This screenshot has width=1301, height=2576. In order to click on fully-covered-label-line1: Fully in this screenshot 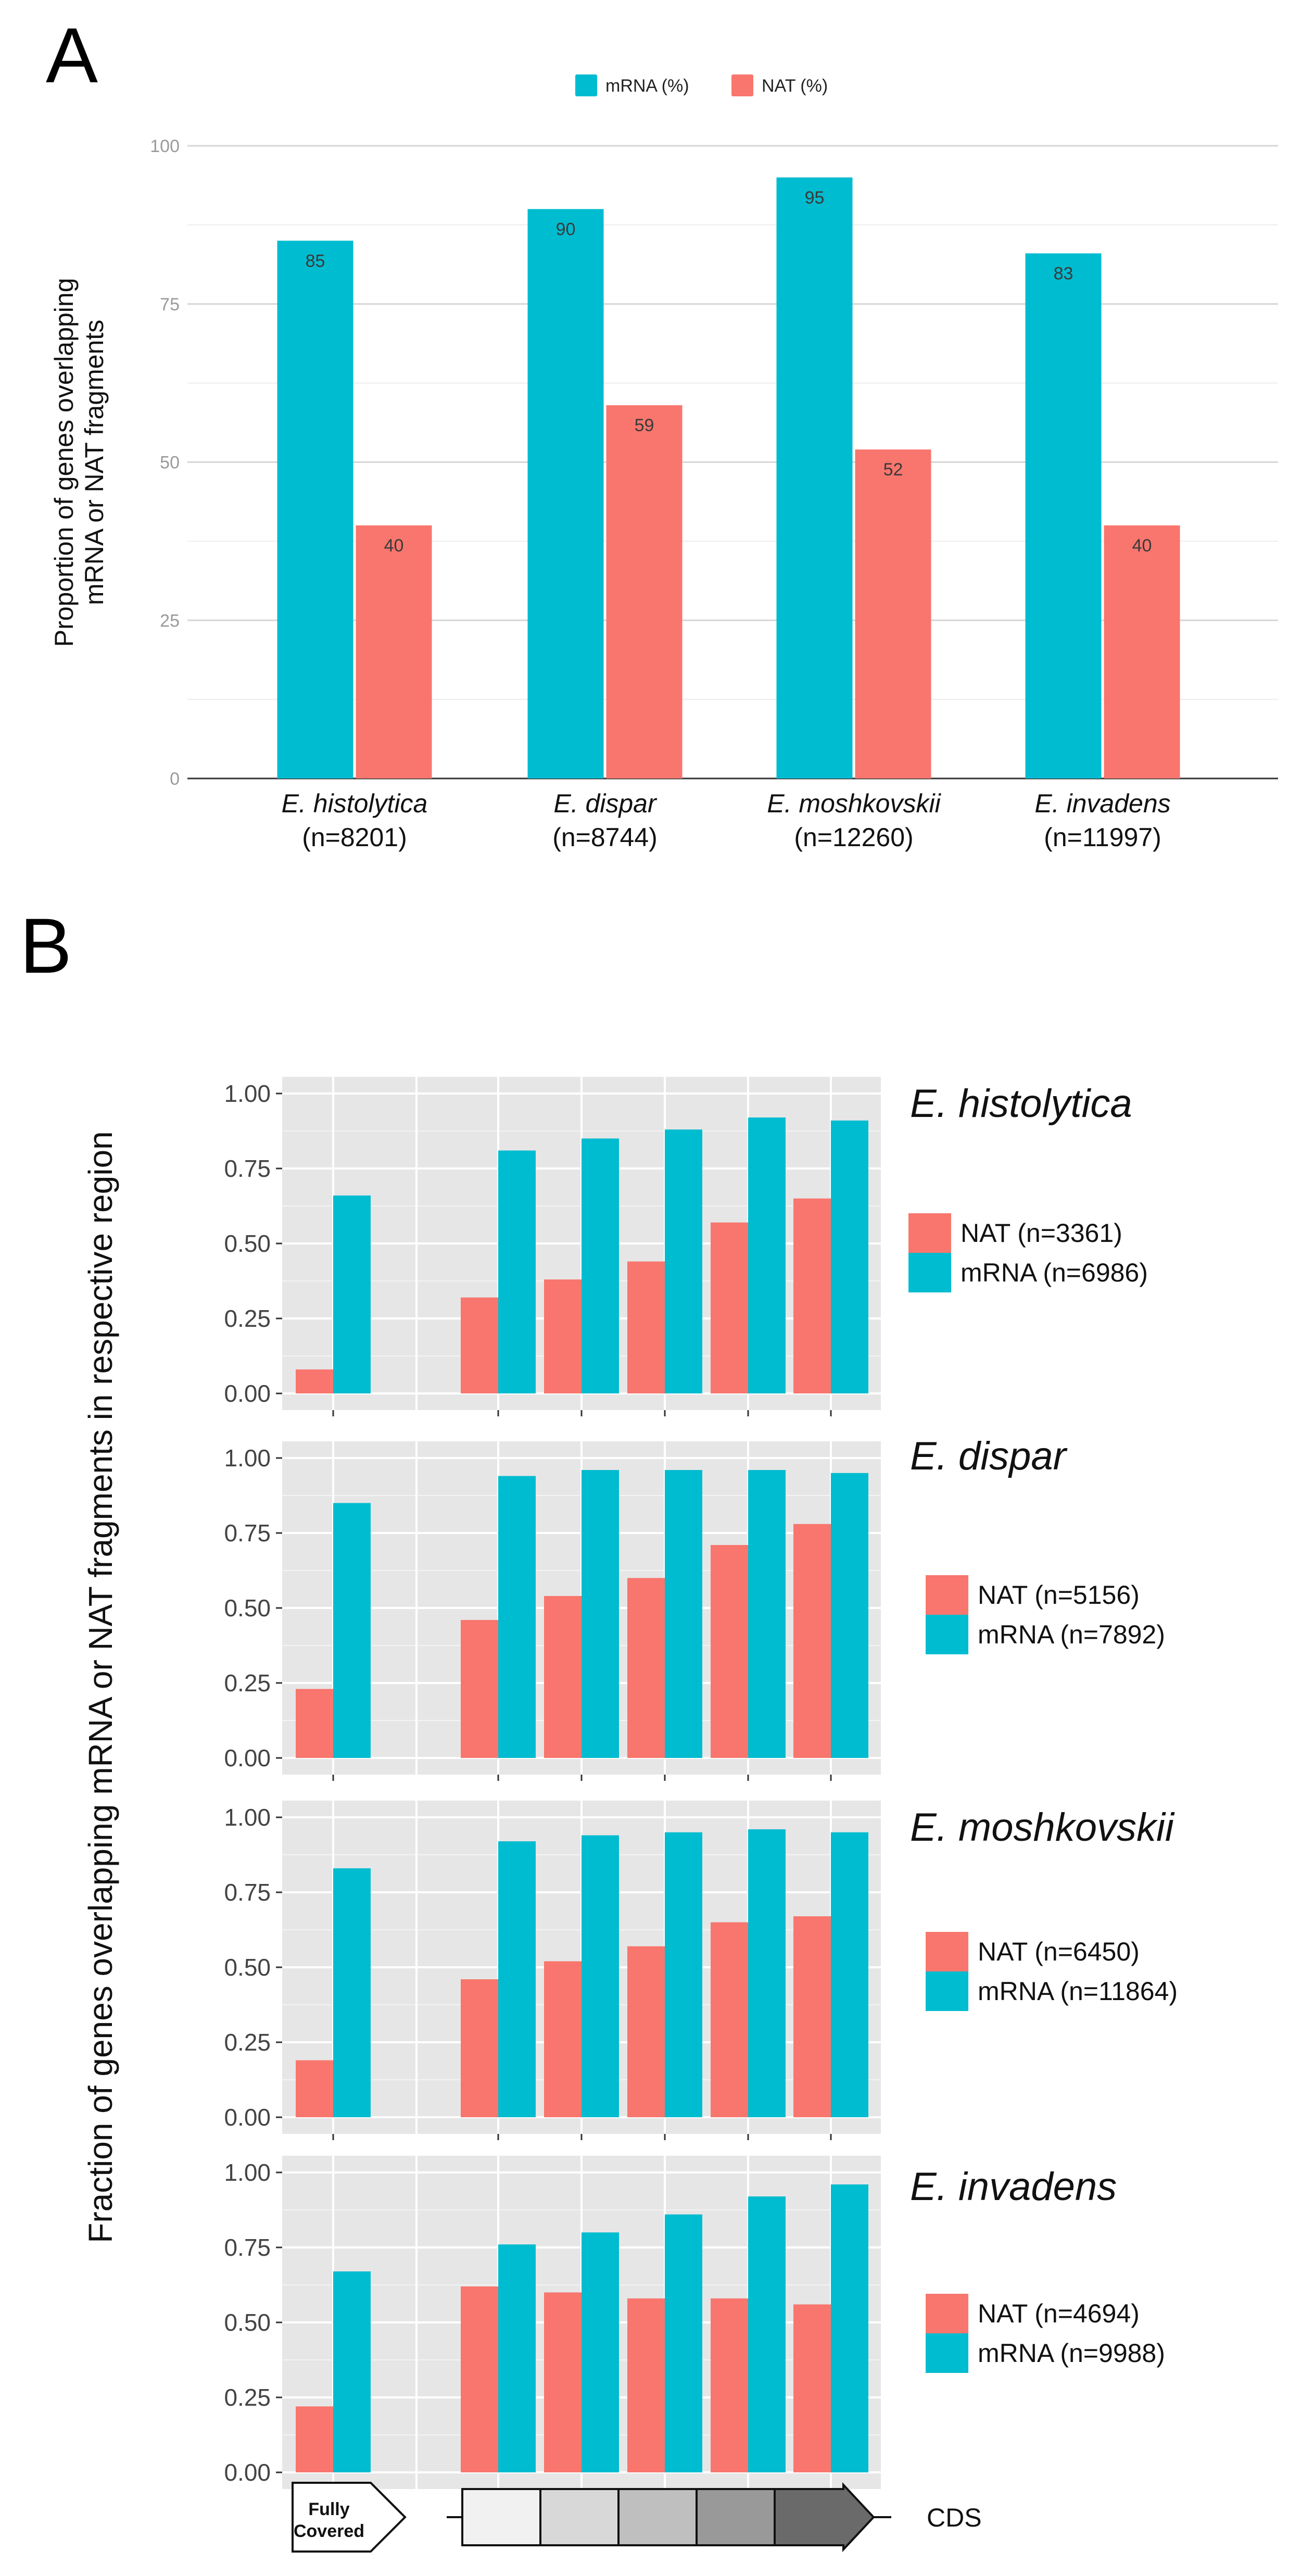, I will do `click(328, 2509)`.